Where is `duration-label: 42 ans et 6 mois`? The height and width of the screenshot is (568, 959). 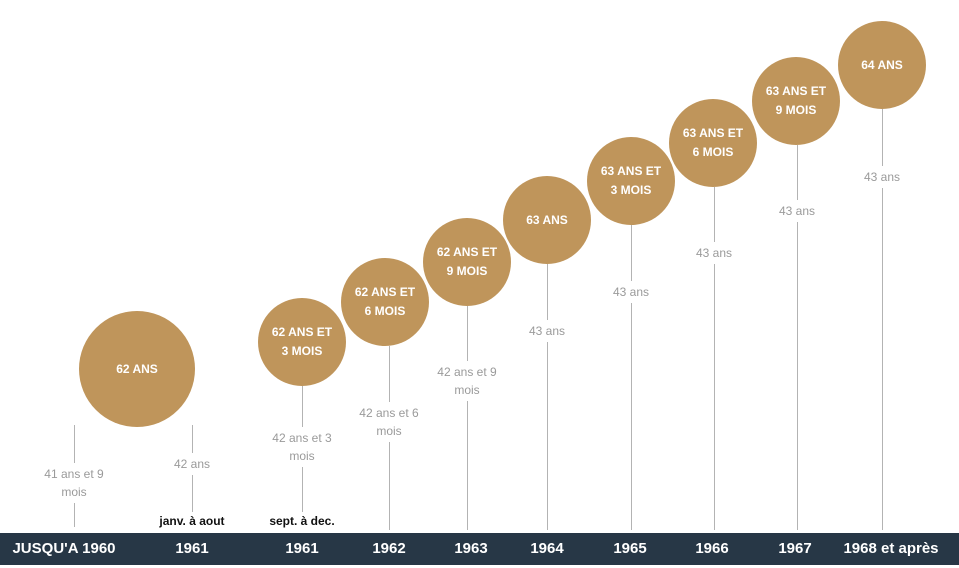 duration-label: 42 ans et 6 mois is located at coordinates (389, 422).